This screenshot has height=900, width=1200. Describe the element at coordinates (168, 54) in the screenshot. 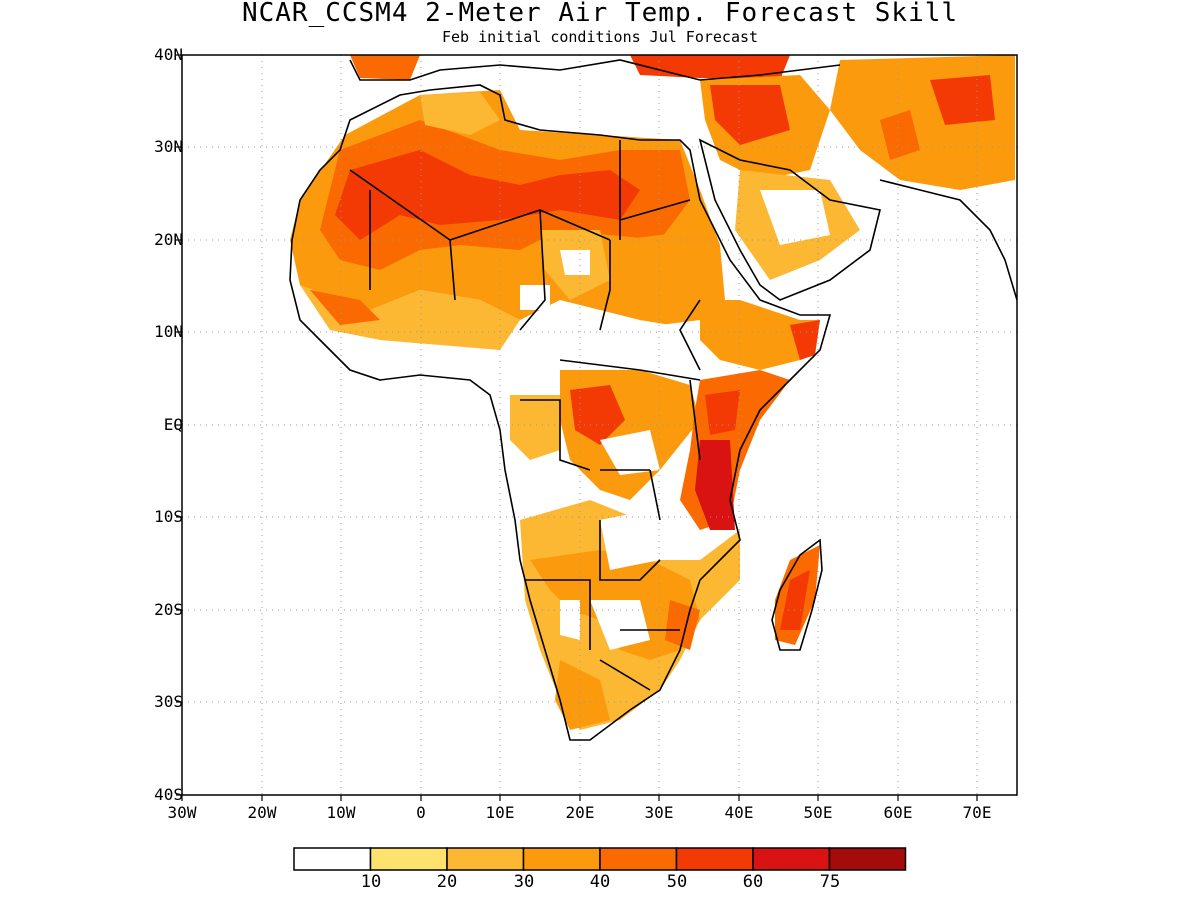

I see `lat-label-40n: 40N` at that location.